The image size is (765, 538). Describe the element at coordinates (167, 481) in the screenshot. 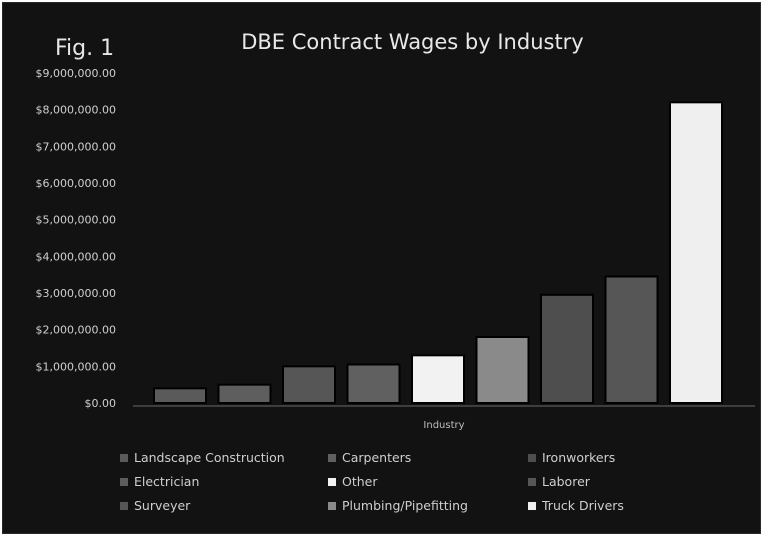

I see `legend-label: Electrician` at that location.